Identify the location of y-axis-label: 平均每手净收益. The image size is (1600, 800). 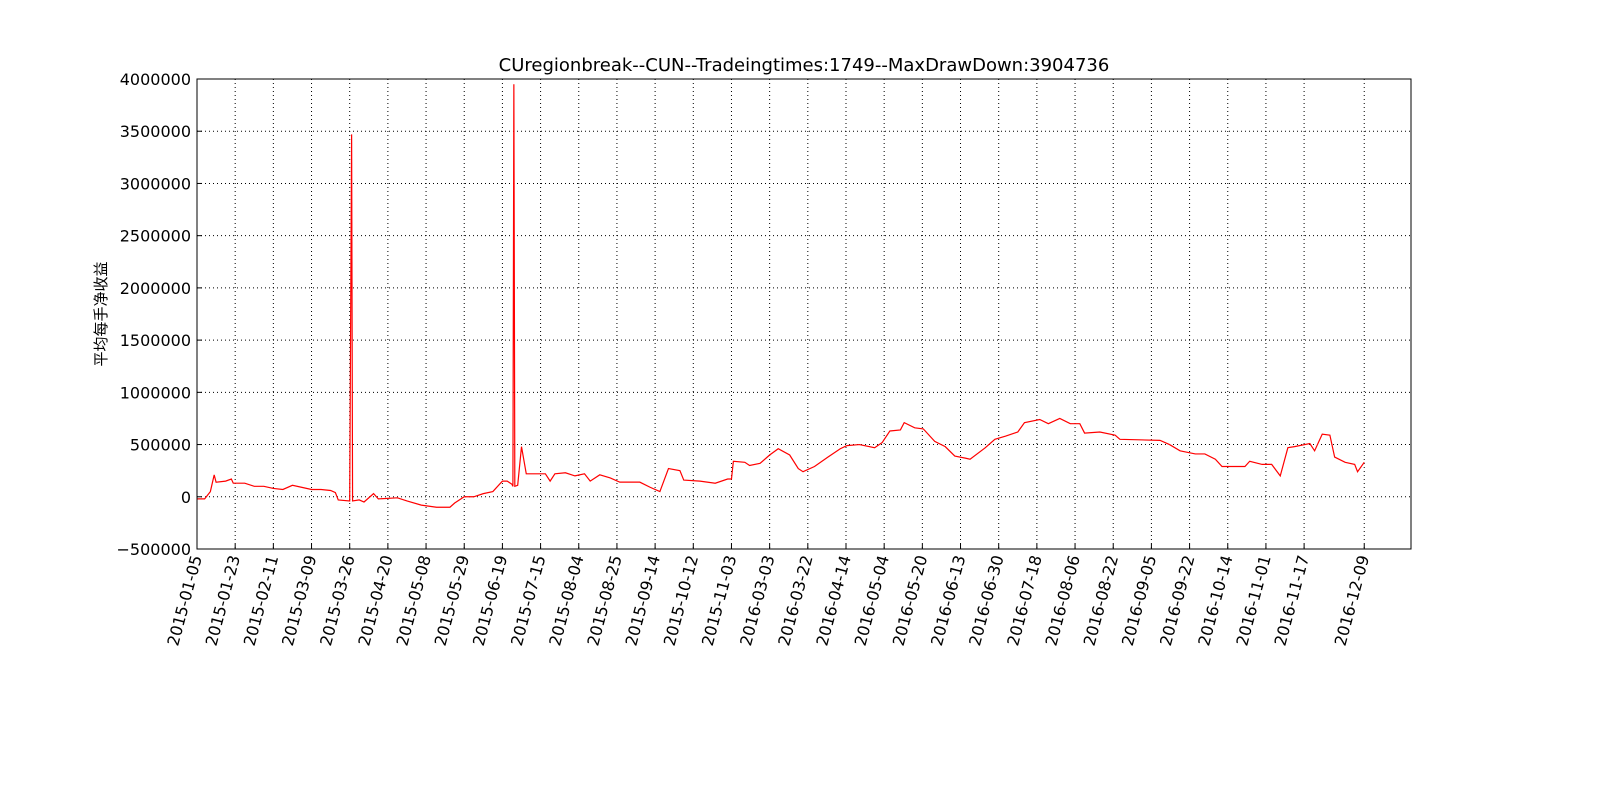
(101, 313).